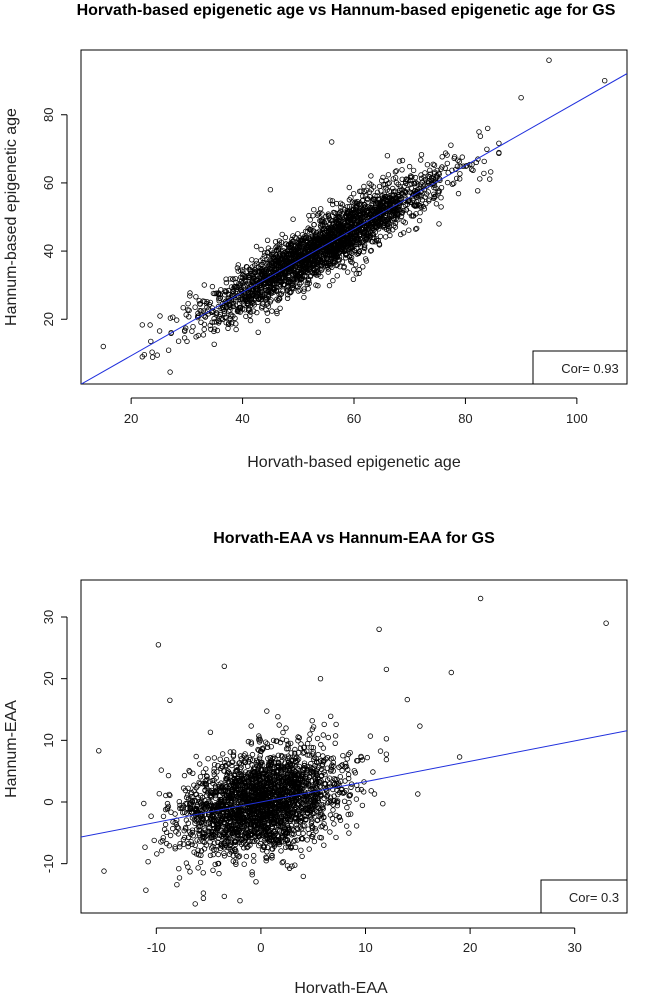  I want to click on chart-1-x-axis-label: Horvath-based epigenetic age, so click(354, 462).